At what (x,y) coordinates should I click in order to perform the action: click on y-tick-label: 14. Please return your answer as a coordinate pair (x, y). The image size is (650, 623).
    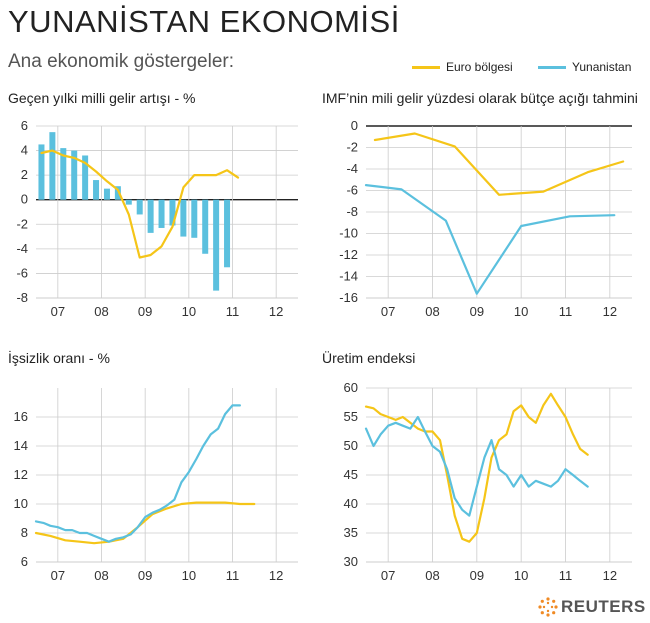
    Looking at the image, I should click on (21, 445).